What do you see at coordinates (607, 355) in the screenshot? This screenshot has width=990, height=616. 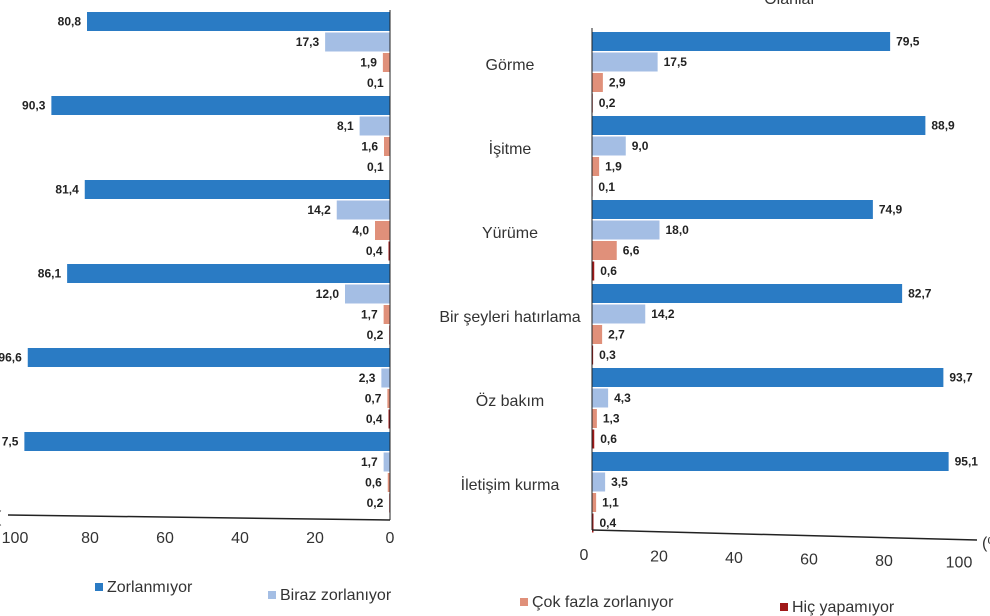 I see `right-data-label: 0,3` at bounding box center [607, 355].